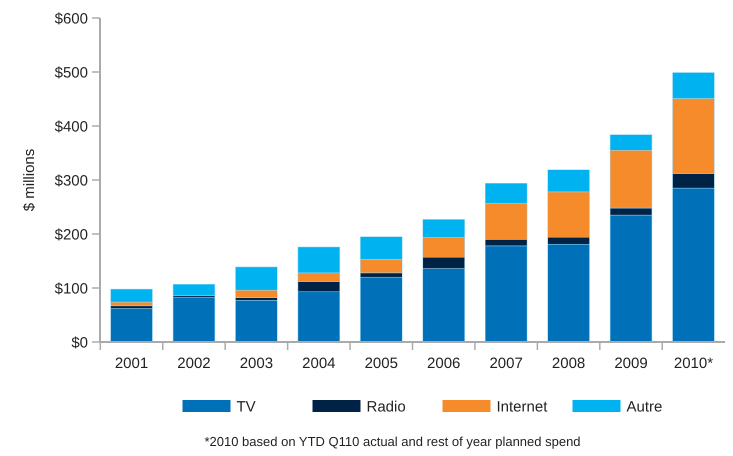 Image resolution: width=733 pixels, height=456 pixels. Describe the element at coordinates (131, 363) in the screenshot. I see `x-tick-label: 2001` at that location.